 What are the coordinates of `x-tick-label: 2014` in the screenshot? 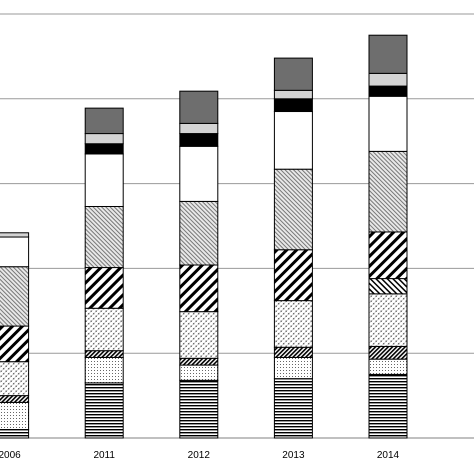 It's located at (388, 455).